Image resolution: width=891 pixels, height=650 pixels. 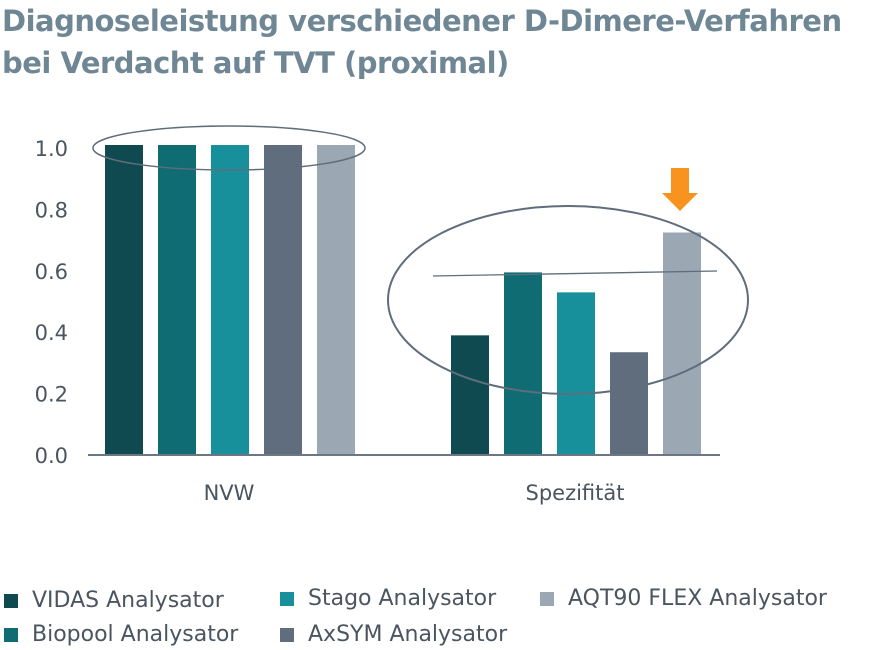 I want to click on highlight-ellipse-nvw, so click(x=229, y=148).